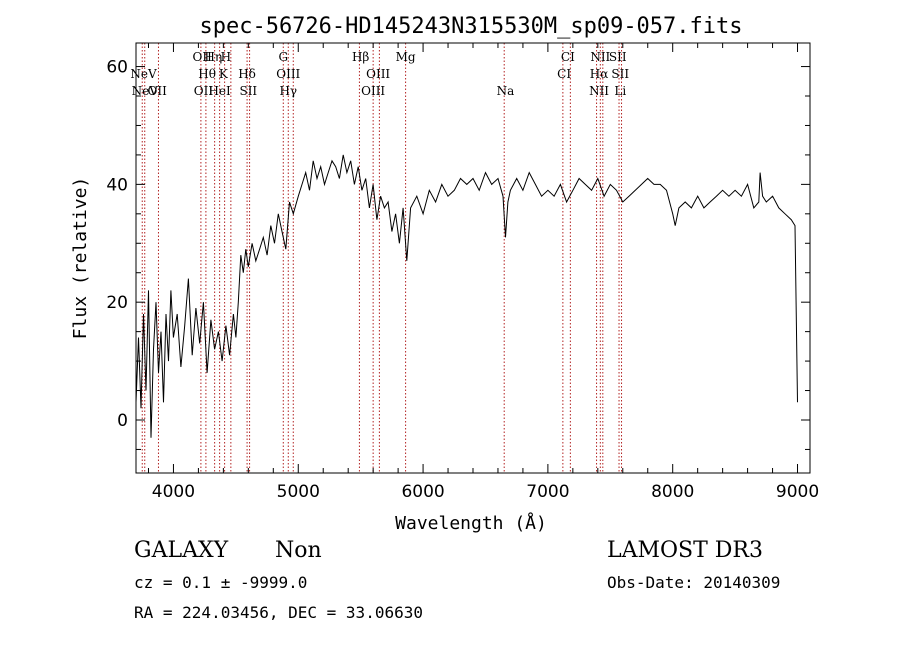 The image size is (900, 649). Describe the element at coordinates (221, 582) in the screenshot. I see `redshift-readout: cz = 0.1 ± -9999.0` at that location.